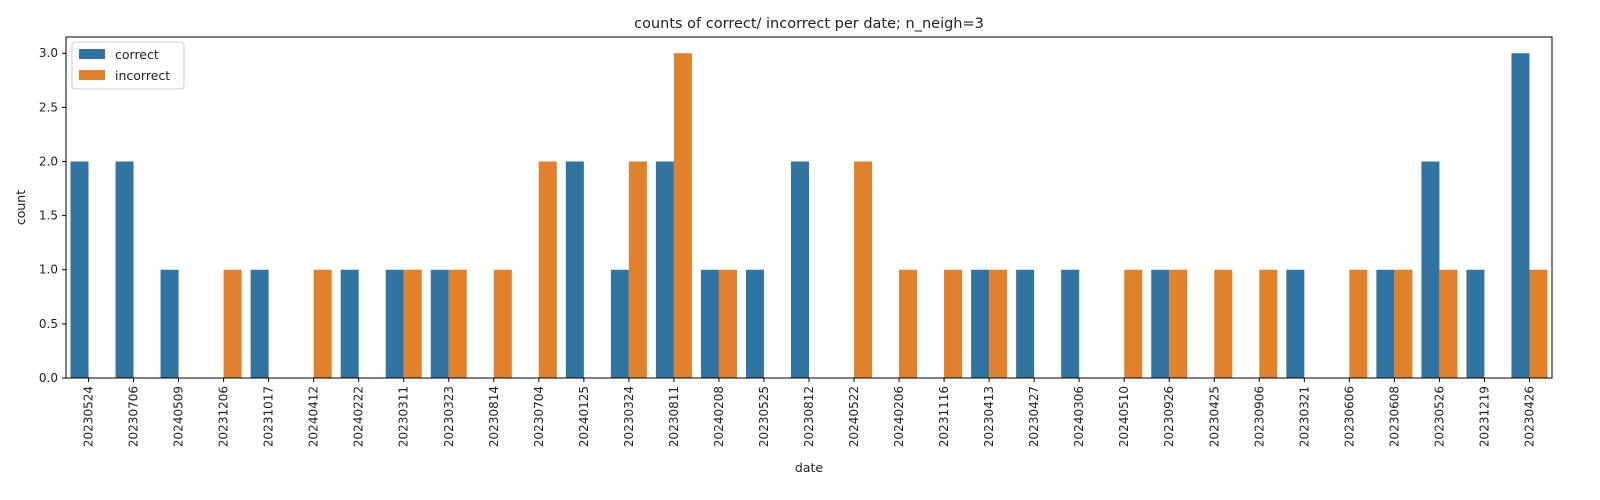 This screenshot has width=1600, height=500. Describe the element at coordinates (48, 107) in the screenshot. I see `y-tick-label: 2.5` at that location.